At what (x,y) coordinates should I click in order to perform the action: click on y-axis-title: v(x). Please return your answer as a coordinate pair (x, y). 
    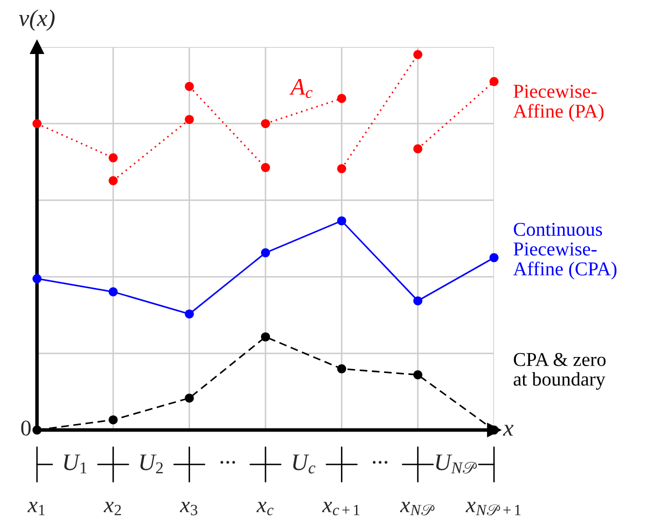
    Looking at the image, I should click on (36, 20).